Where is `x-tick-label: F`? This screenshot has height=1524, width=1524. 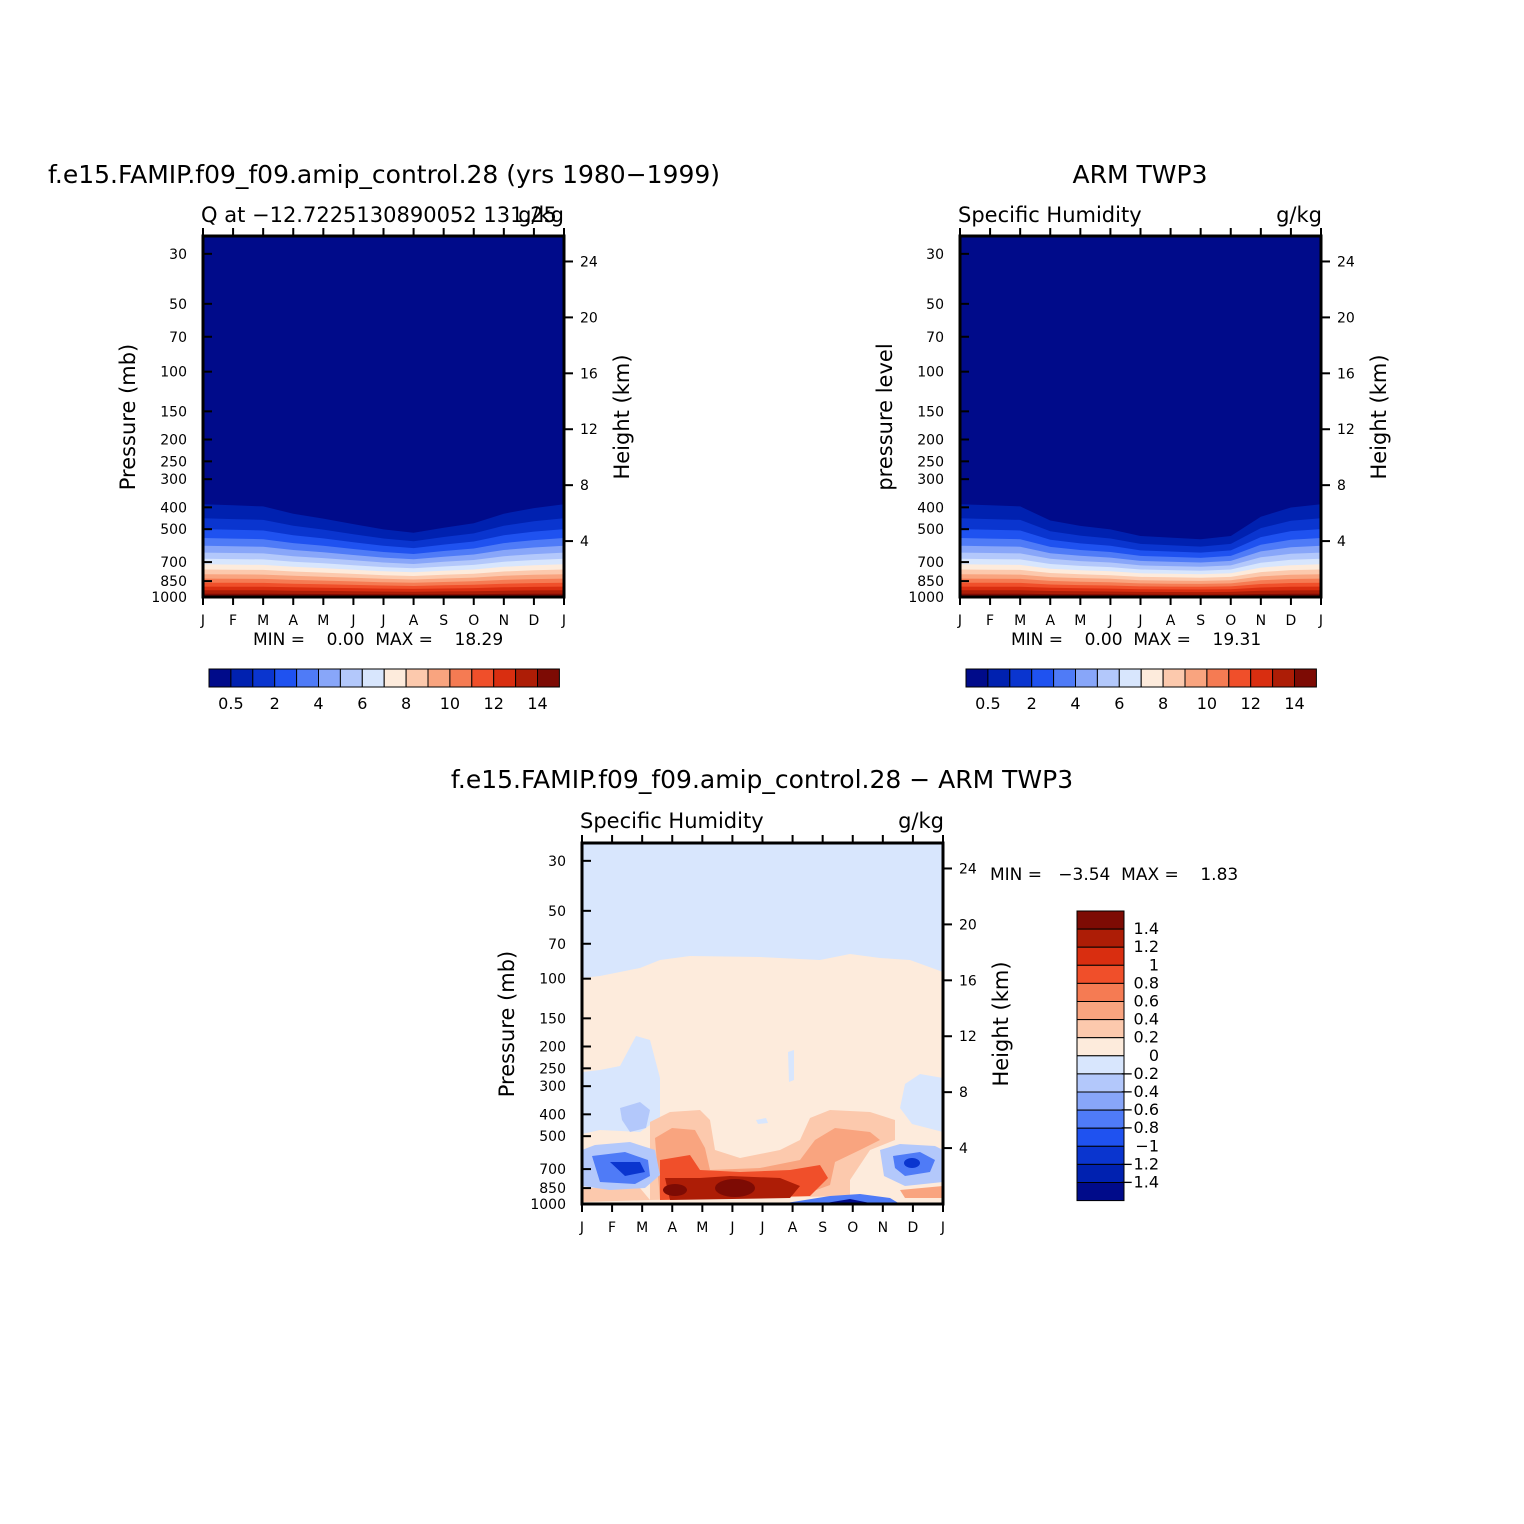 x-tick-label: F is located at coordinates (233, 621).